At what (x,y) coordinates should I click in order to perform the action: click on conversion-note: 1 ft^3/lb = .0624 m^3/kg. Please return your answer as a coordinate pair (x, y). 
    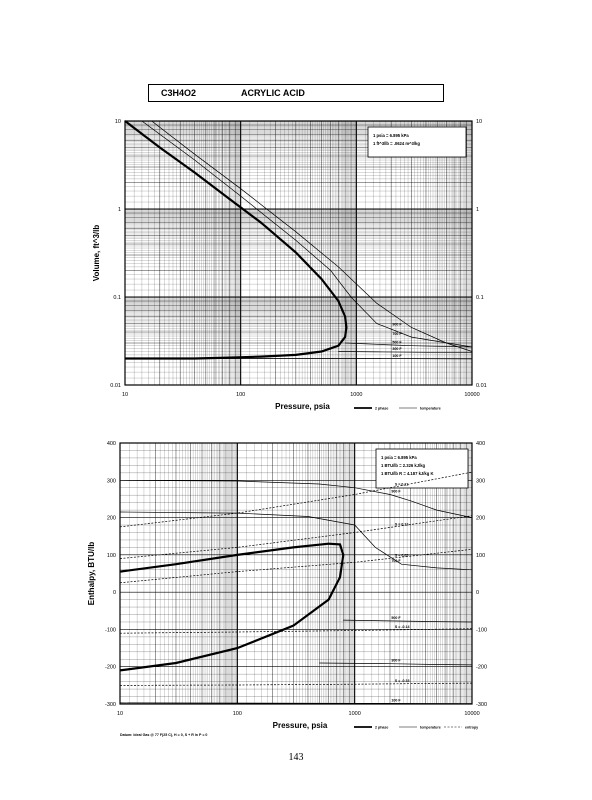
    Looking at the image, I should click on (396, 143).